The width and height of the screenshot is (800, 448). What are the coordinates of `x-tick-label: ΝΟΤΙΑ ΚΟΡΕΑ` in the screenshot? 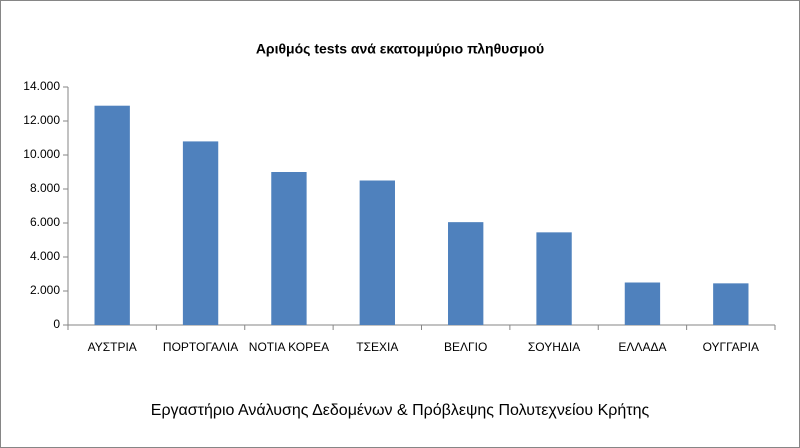 It's located at (289, 347).